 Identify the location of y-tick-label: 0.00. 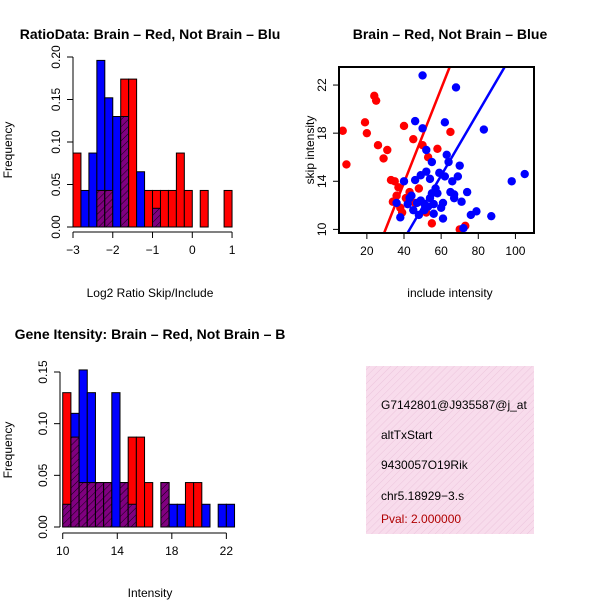
(56, 227).